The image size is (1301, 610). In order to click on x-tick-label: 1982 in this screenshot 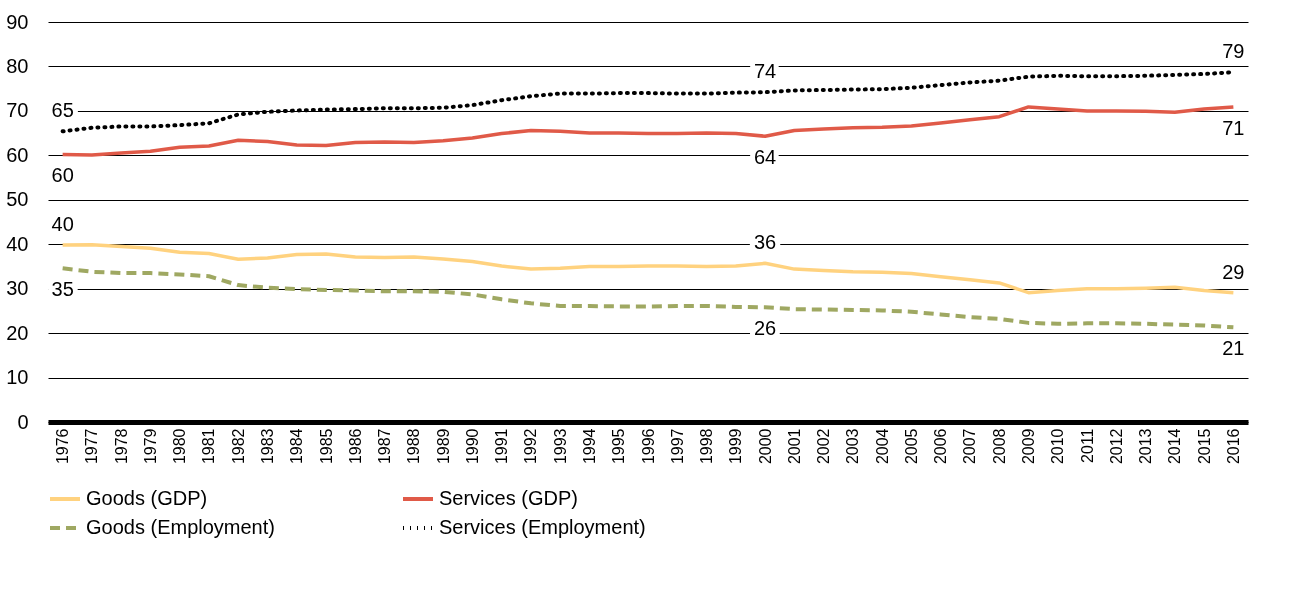, I will do `click(238, 446)`.